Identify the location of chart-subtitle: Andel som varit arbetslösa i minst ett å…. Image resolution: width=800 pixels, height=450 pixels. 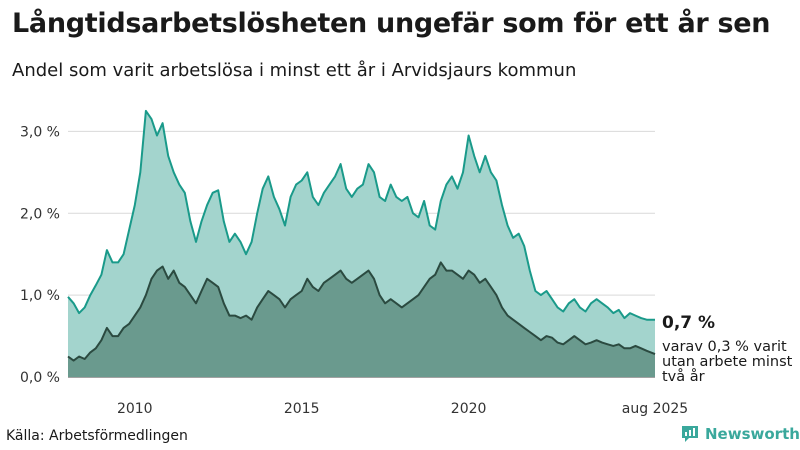
(294, 70).